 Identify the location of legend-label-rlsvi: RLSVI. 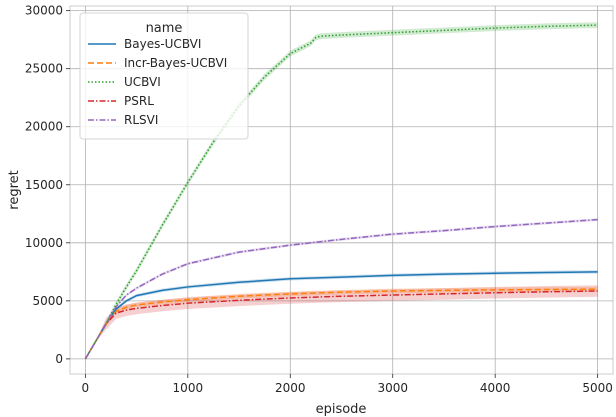
(141, 120).